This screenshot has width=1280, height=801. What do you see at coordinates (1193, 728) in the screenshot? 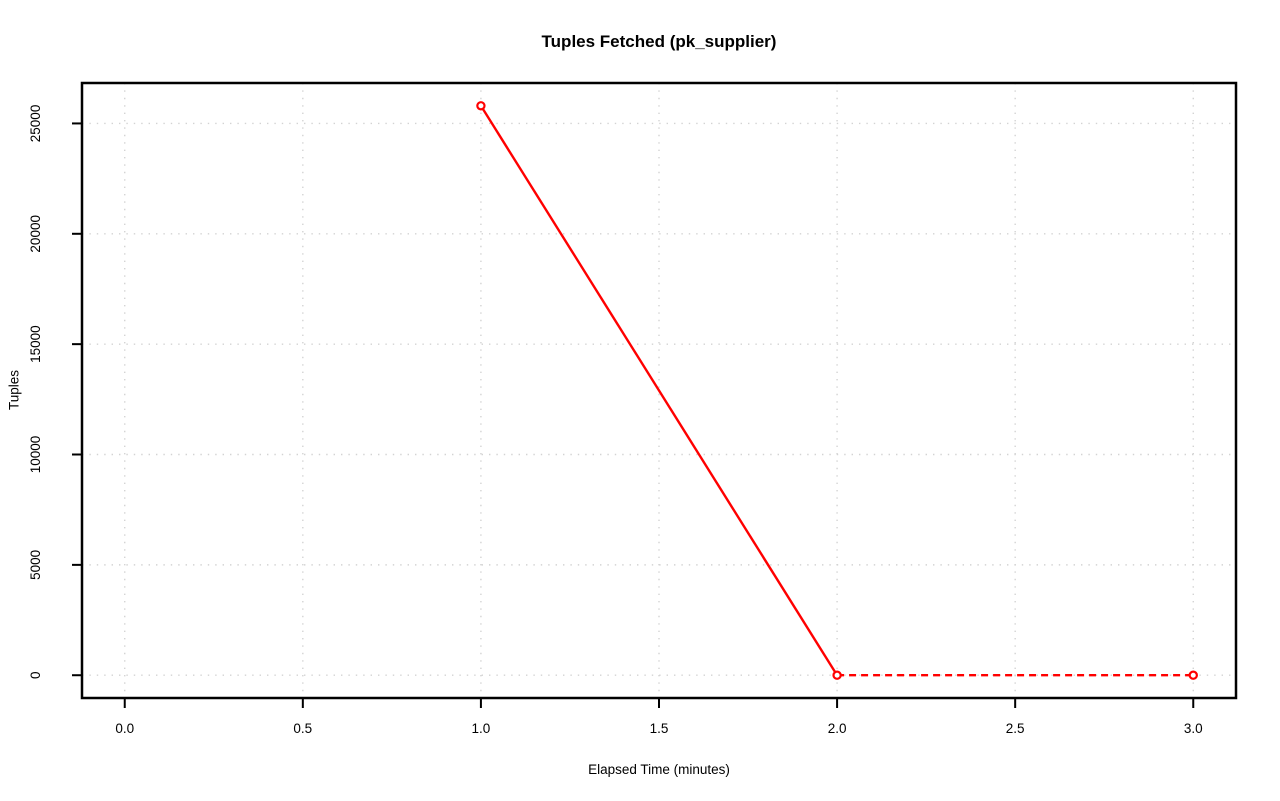
I see `x-axis-tick-label: 3.0` at bounding box center [1193, 728].